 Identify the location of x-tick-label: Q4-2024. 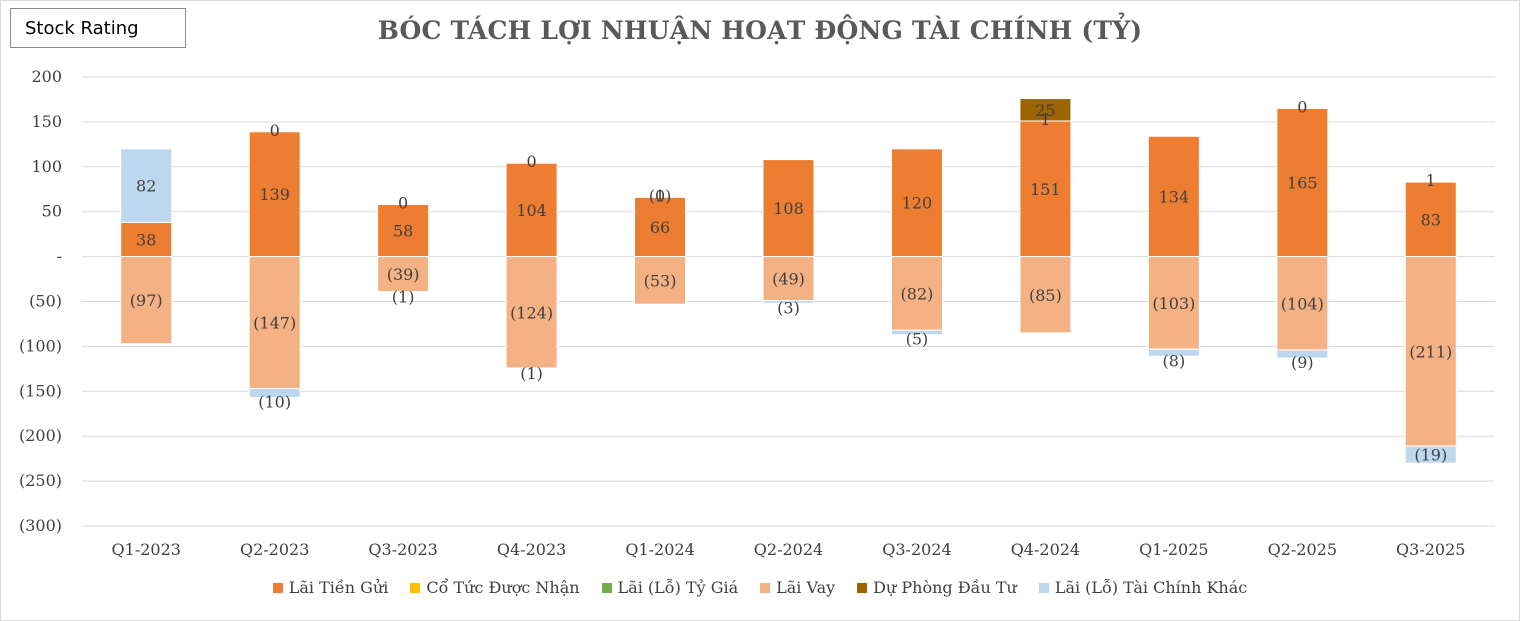
(1045, 549).